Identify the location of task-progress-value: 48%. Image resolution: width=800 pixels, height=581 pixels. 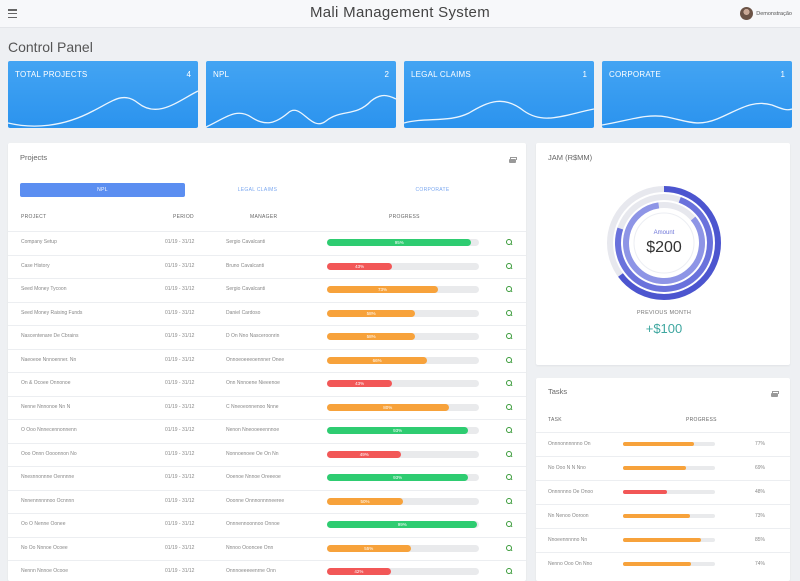
(760, 492).